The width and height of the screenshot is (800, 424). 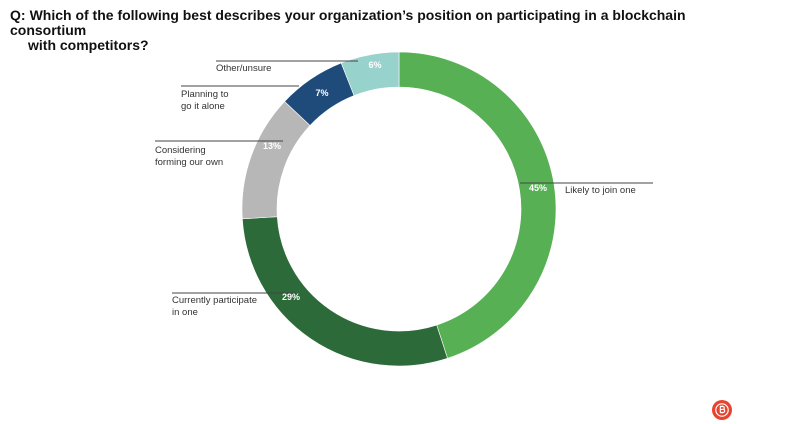 I want to click on slice-label-4-line-0: Other/unsure, so click(x=243, y=68).